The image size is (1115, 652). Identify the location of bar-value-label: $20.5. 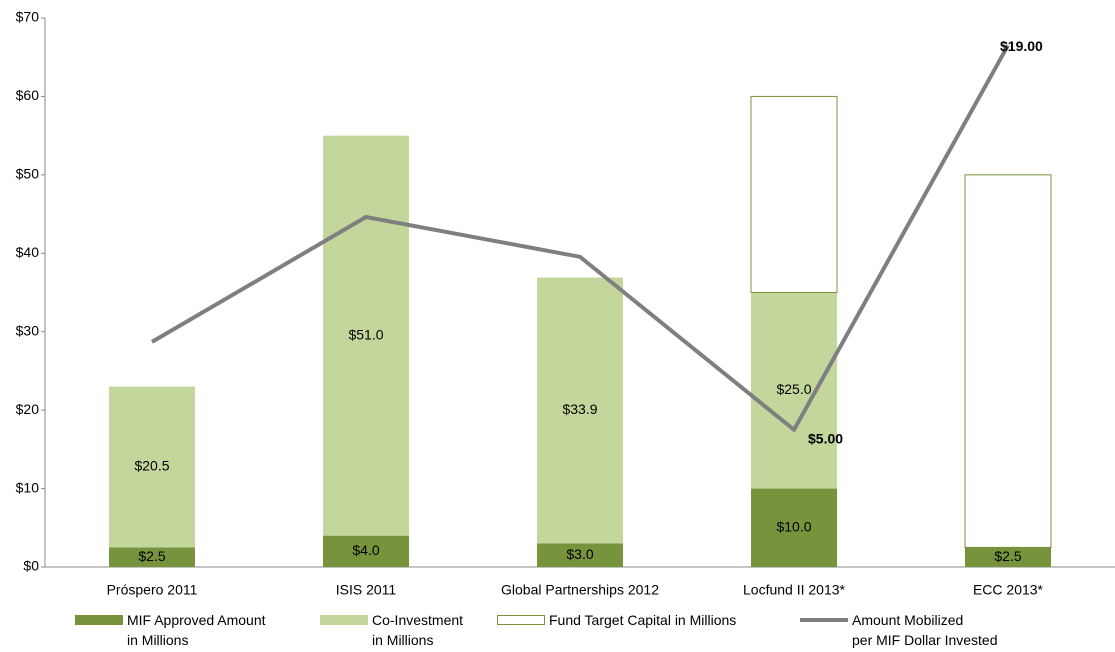
(151, 466).